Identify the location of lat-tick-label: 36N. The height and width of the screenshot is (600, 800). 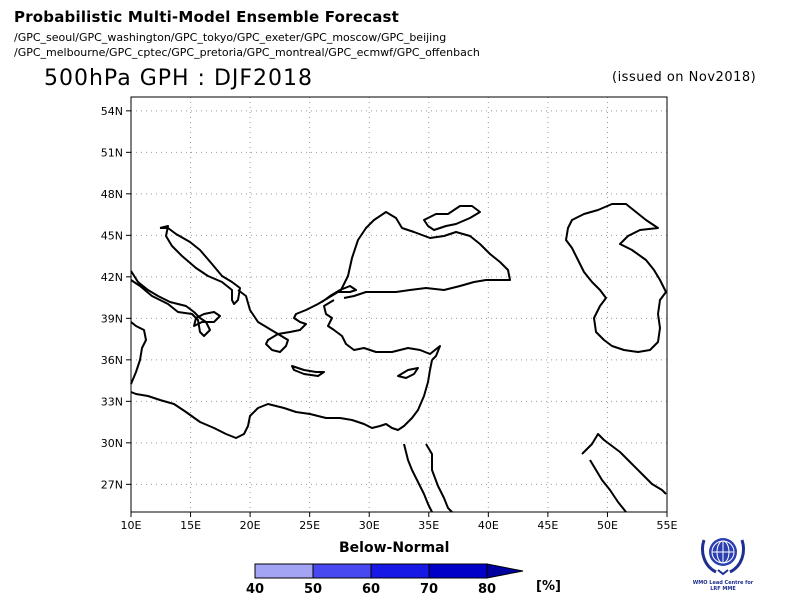
(112, 360).